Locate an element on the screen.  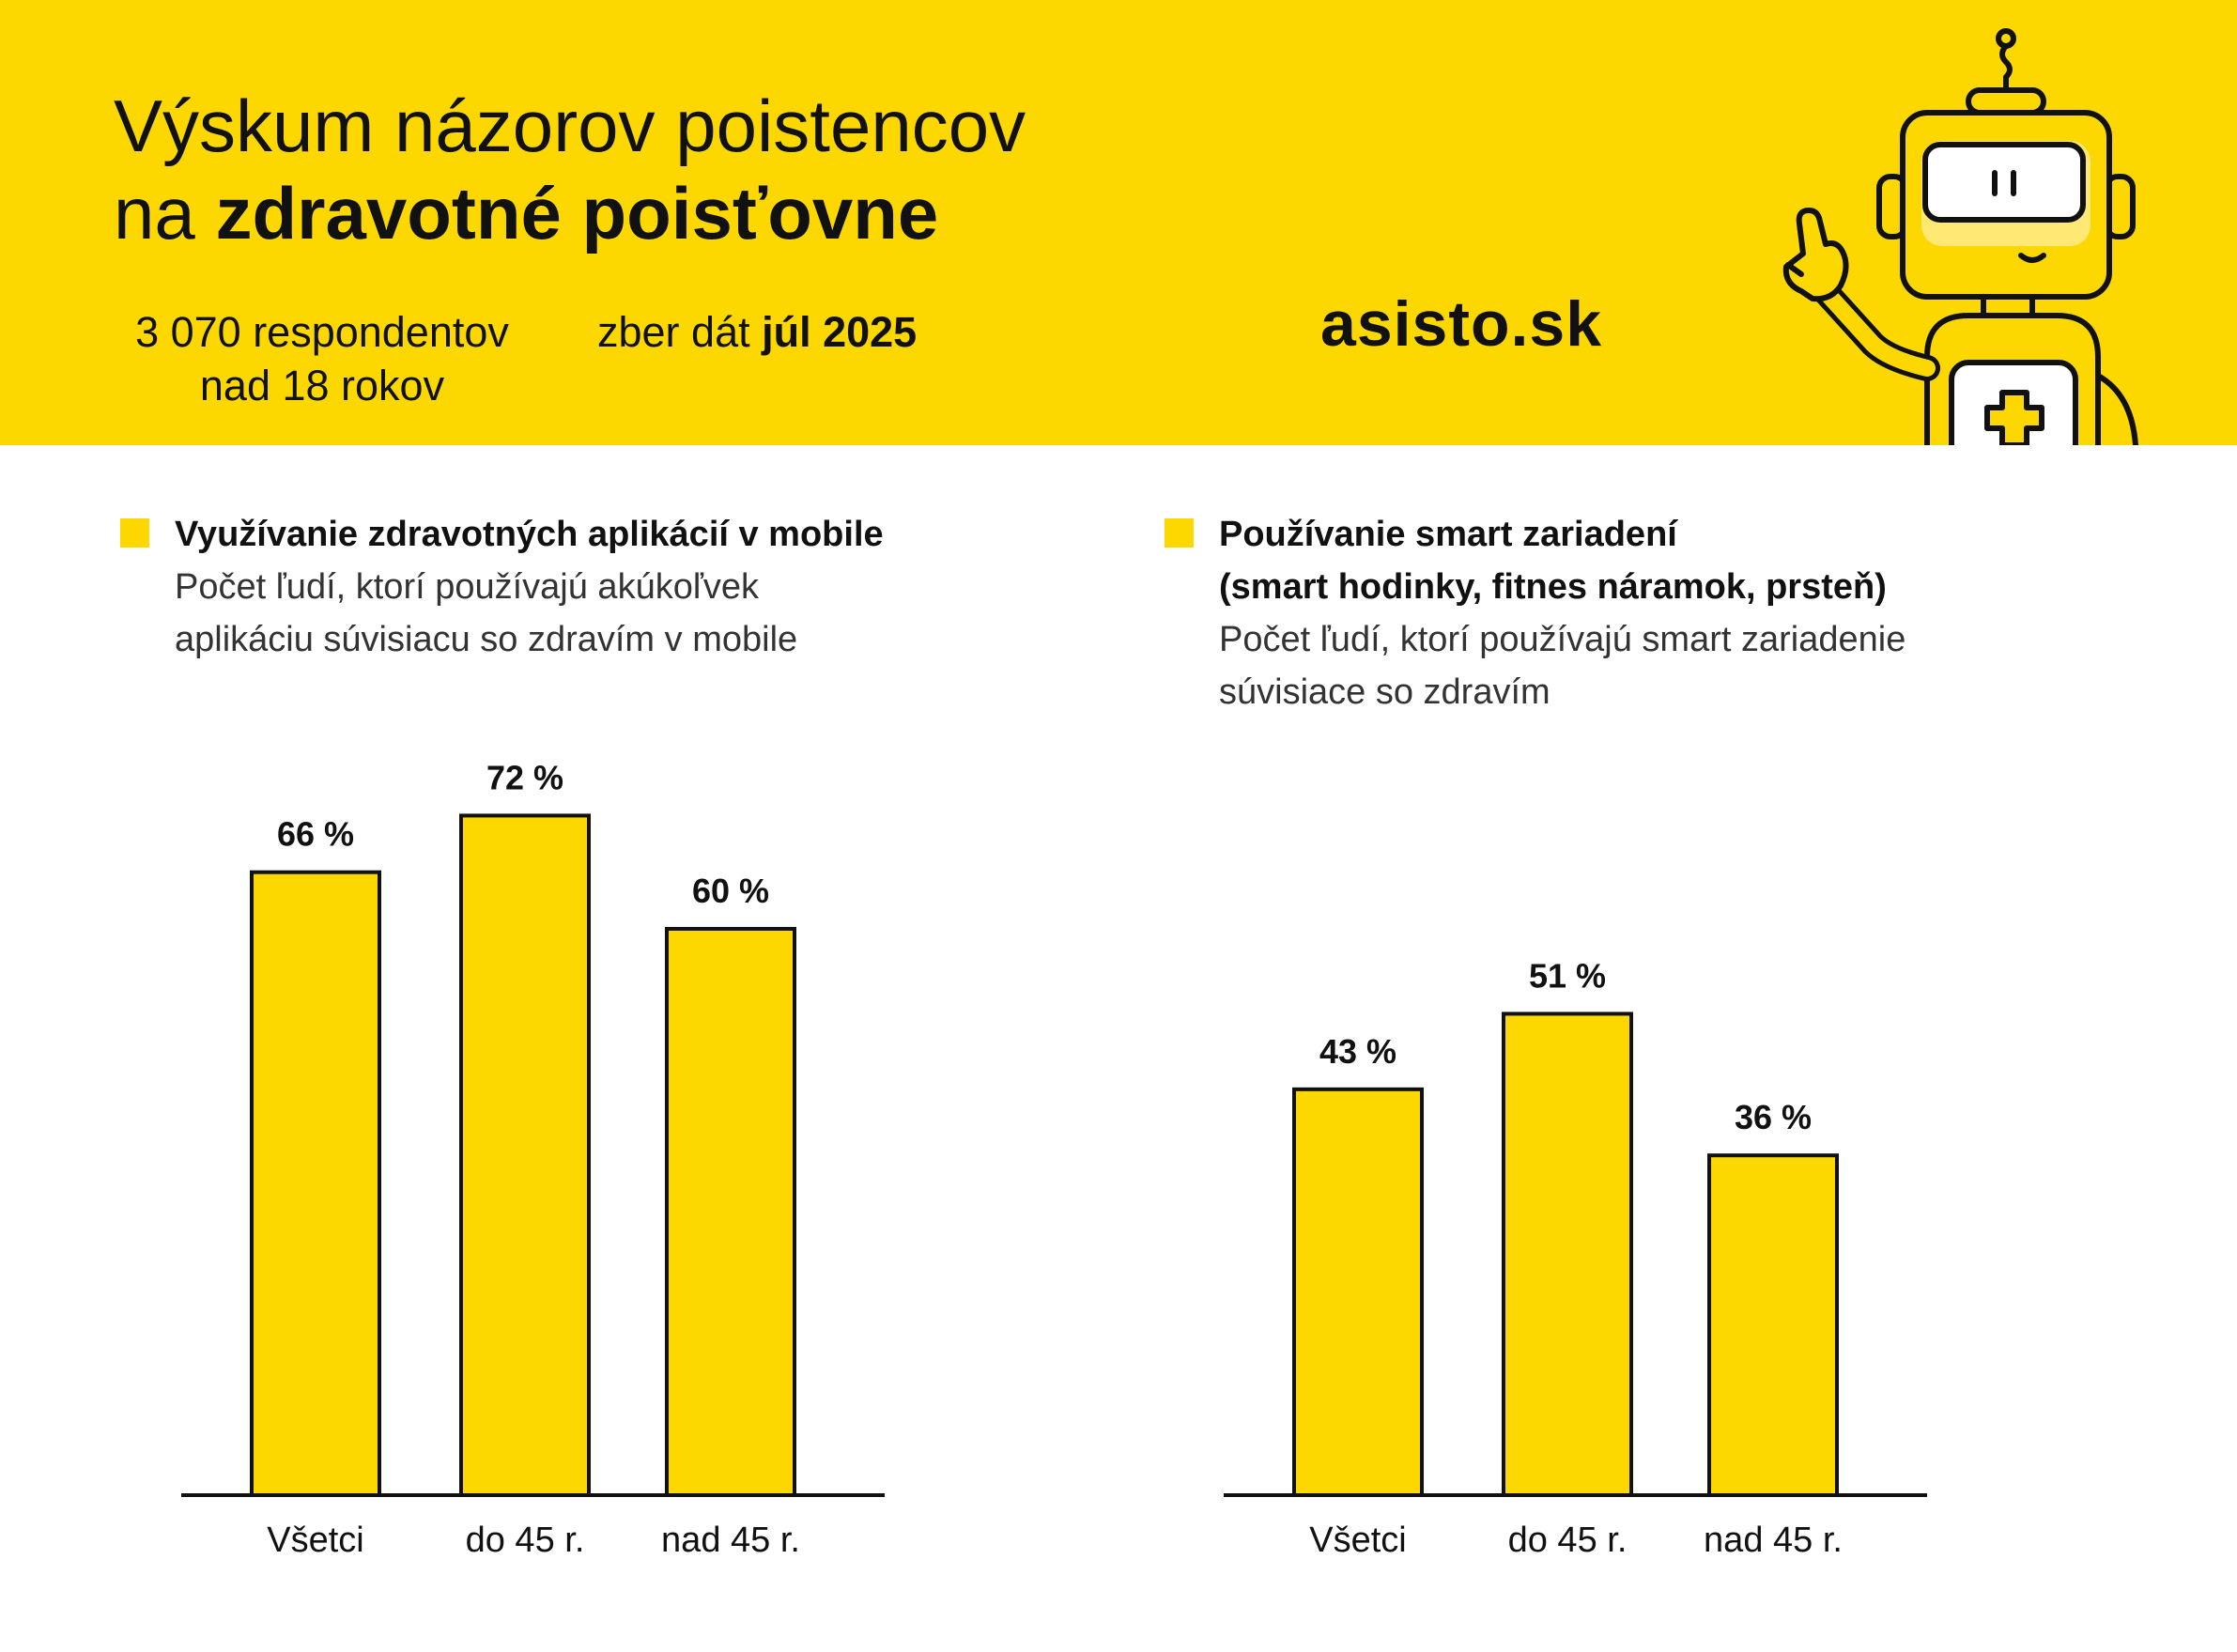
brand-logo: asisto.sk is located at coordinates (1462, 324).